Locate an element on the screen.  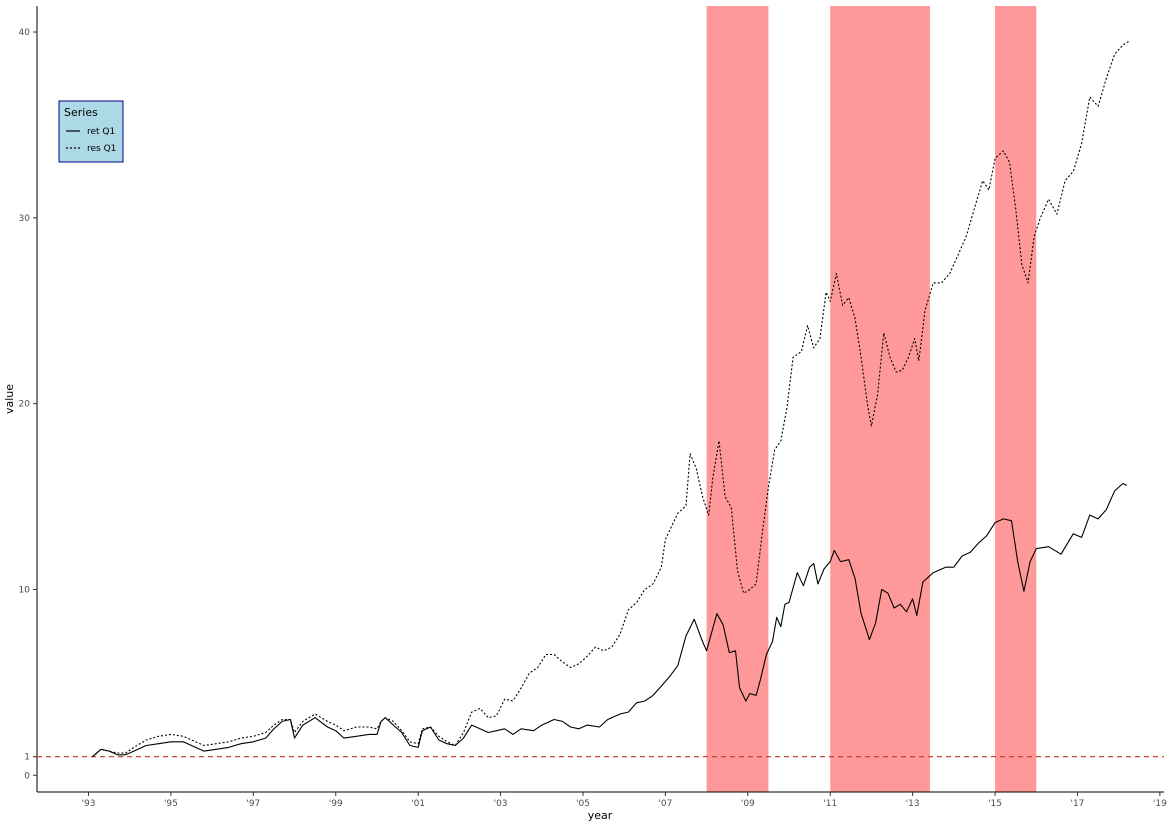
x-tick-label: '93 is located at coordinates (89, 804).